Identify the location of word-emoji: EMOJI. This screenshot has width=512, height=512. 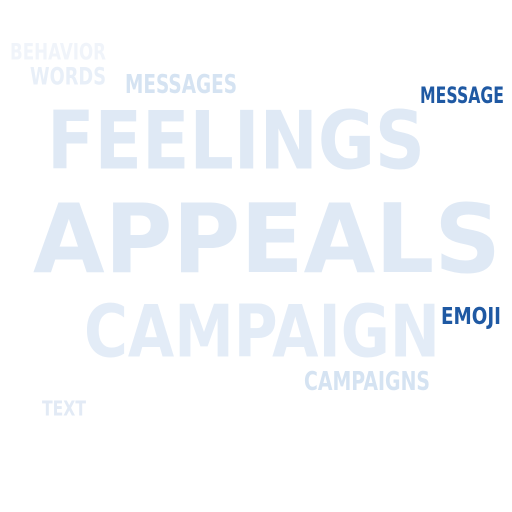
(471, 317).